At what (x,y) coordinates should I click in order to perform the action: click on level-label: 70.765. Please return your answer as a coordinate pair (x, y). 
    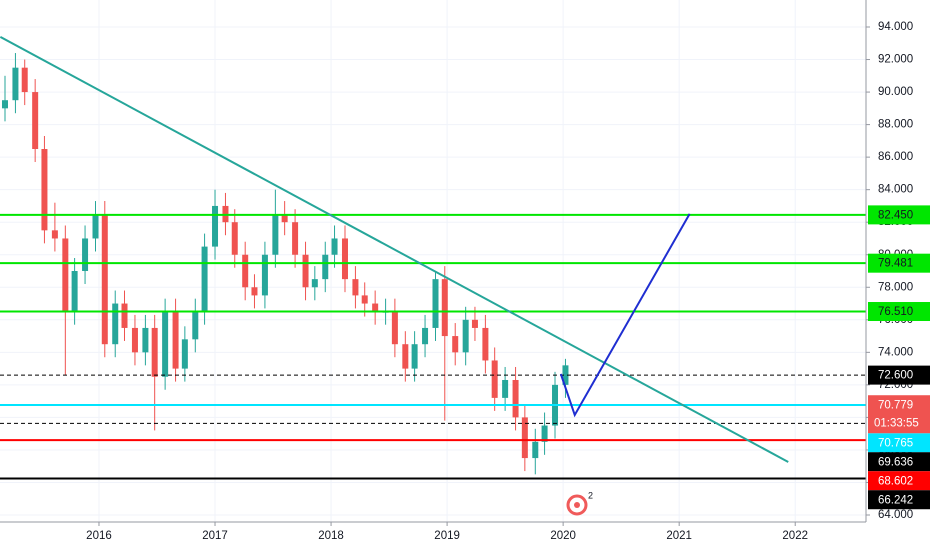
    Looking at the image, I should click on (895, 443).